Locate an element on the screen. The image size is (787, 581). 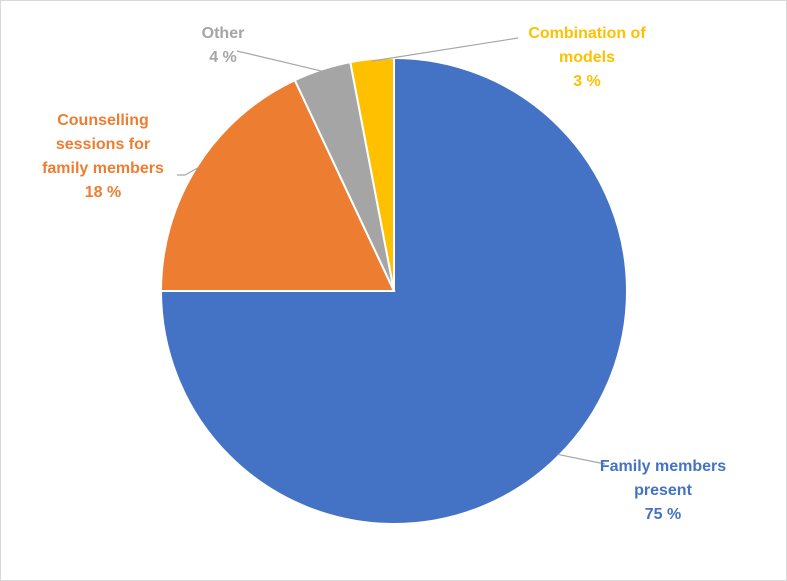
category-label: models is located at coordinates (587, 57).